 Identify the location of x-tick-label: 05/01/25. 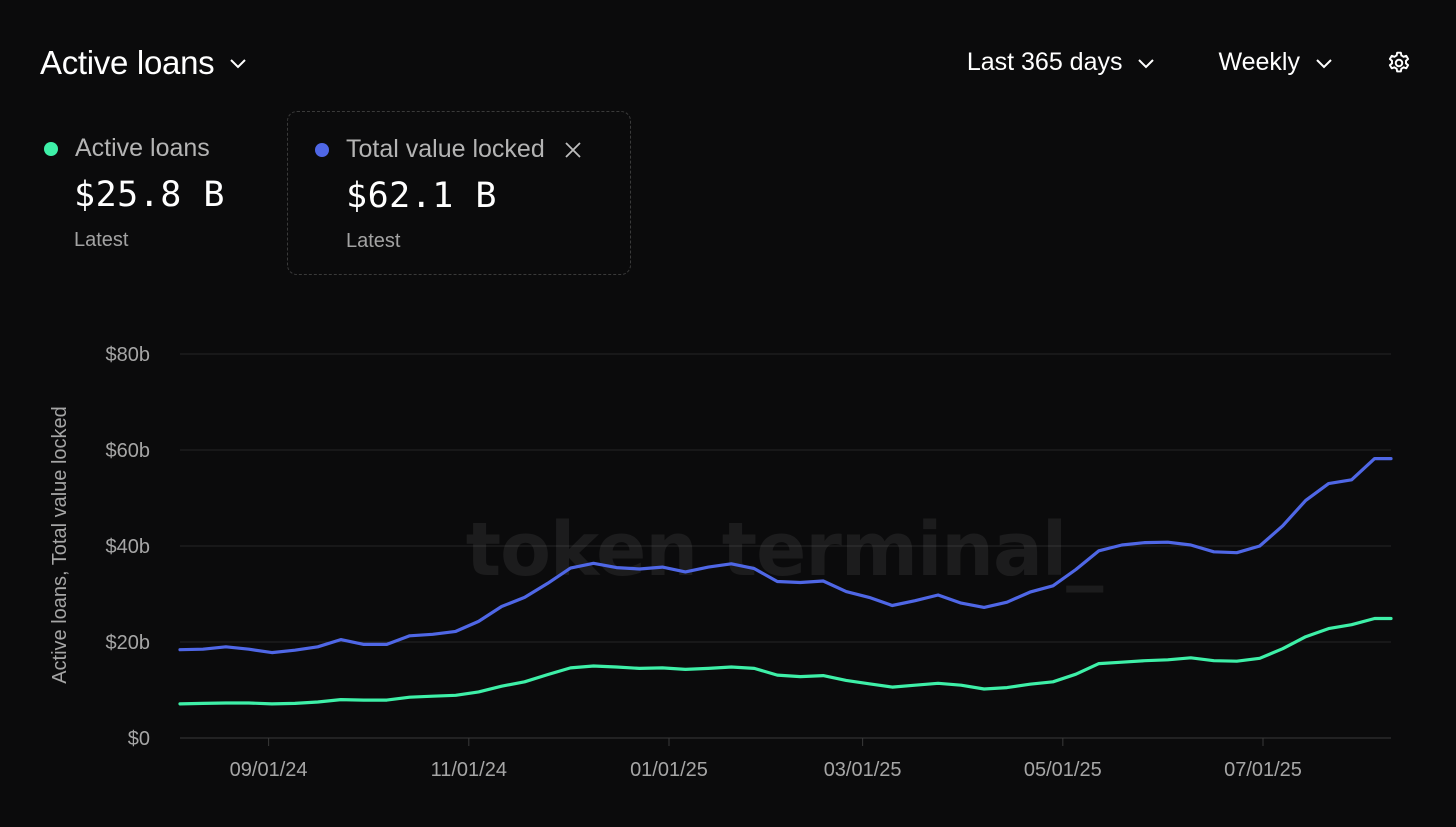
(1063, 770).